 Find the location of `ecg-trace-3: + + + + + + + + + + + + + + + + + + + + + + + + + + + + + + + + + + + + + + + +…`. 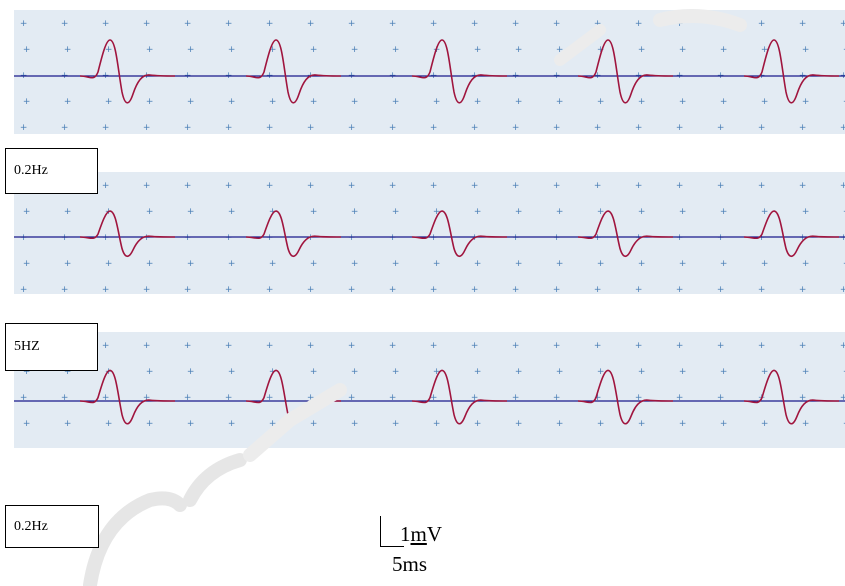

ecg-trace-3: + + + + + + + + + + + + + + + + + + + + + + + + + + + + + + + + + + + + + + + +… is located at coordinates (429, 385).